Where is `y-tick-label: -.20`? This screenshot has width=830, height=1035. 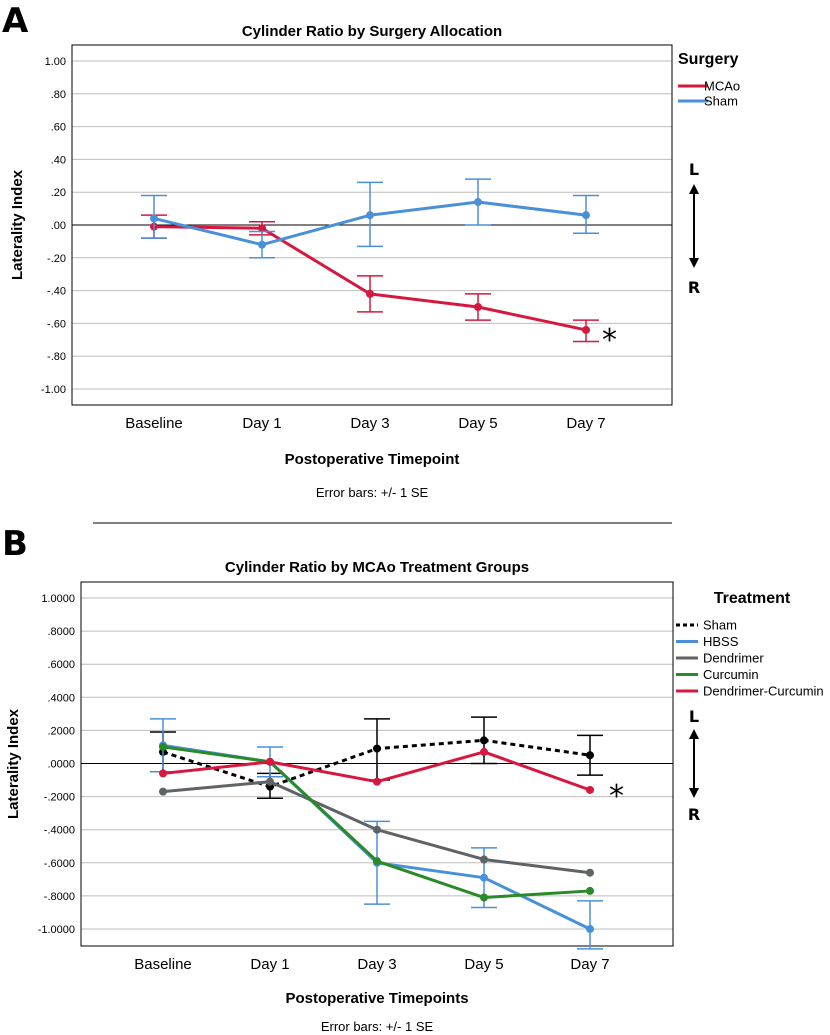
y-tick-label: -.20 is located at coordinates (56, 259).